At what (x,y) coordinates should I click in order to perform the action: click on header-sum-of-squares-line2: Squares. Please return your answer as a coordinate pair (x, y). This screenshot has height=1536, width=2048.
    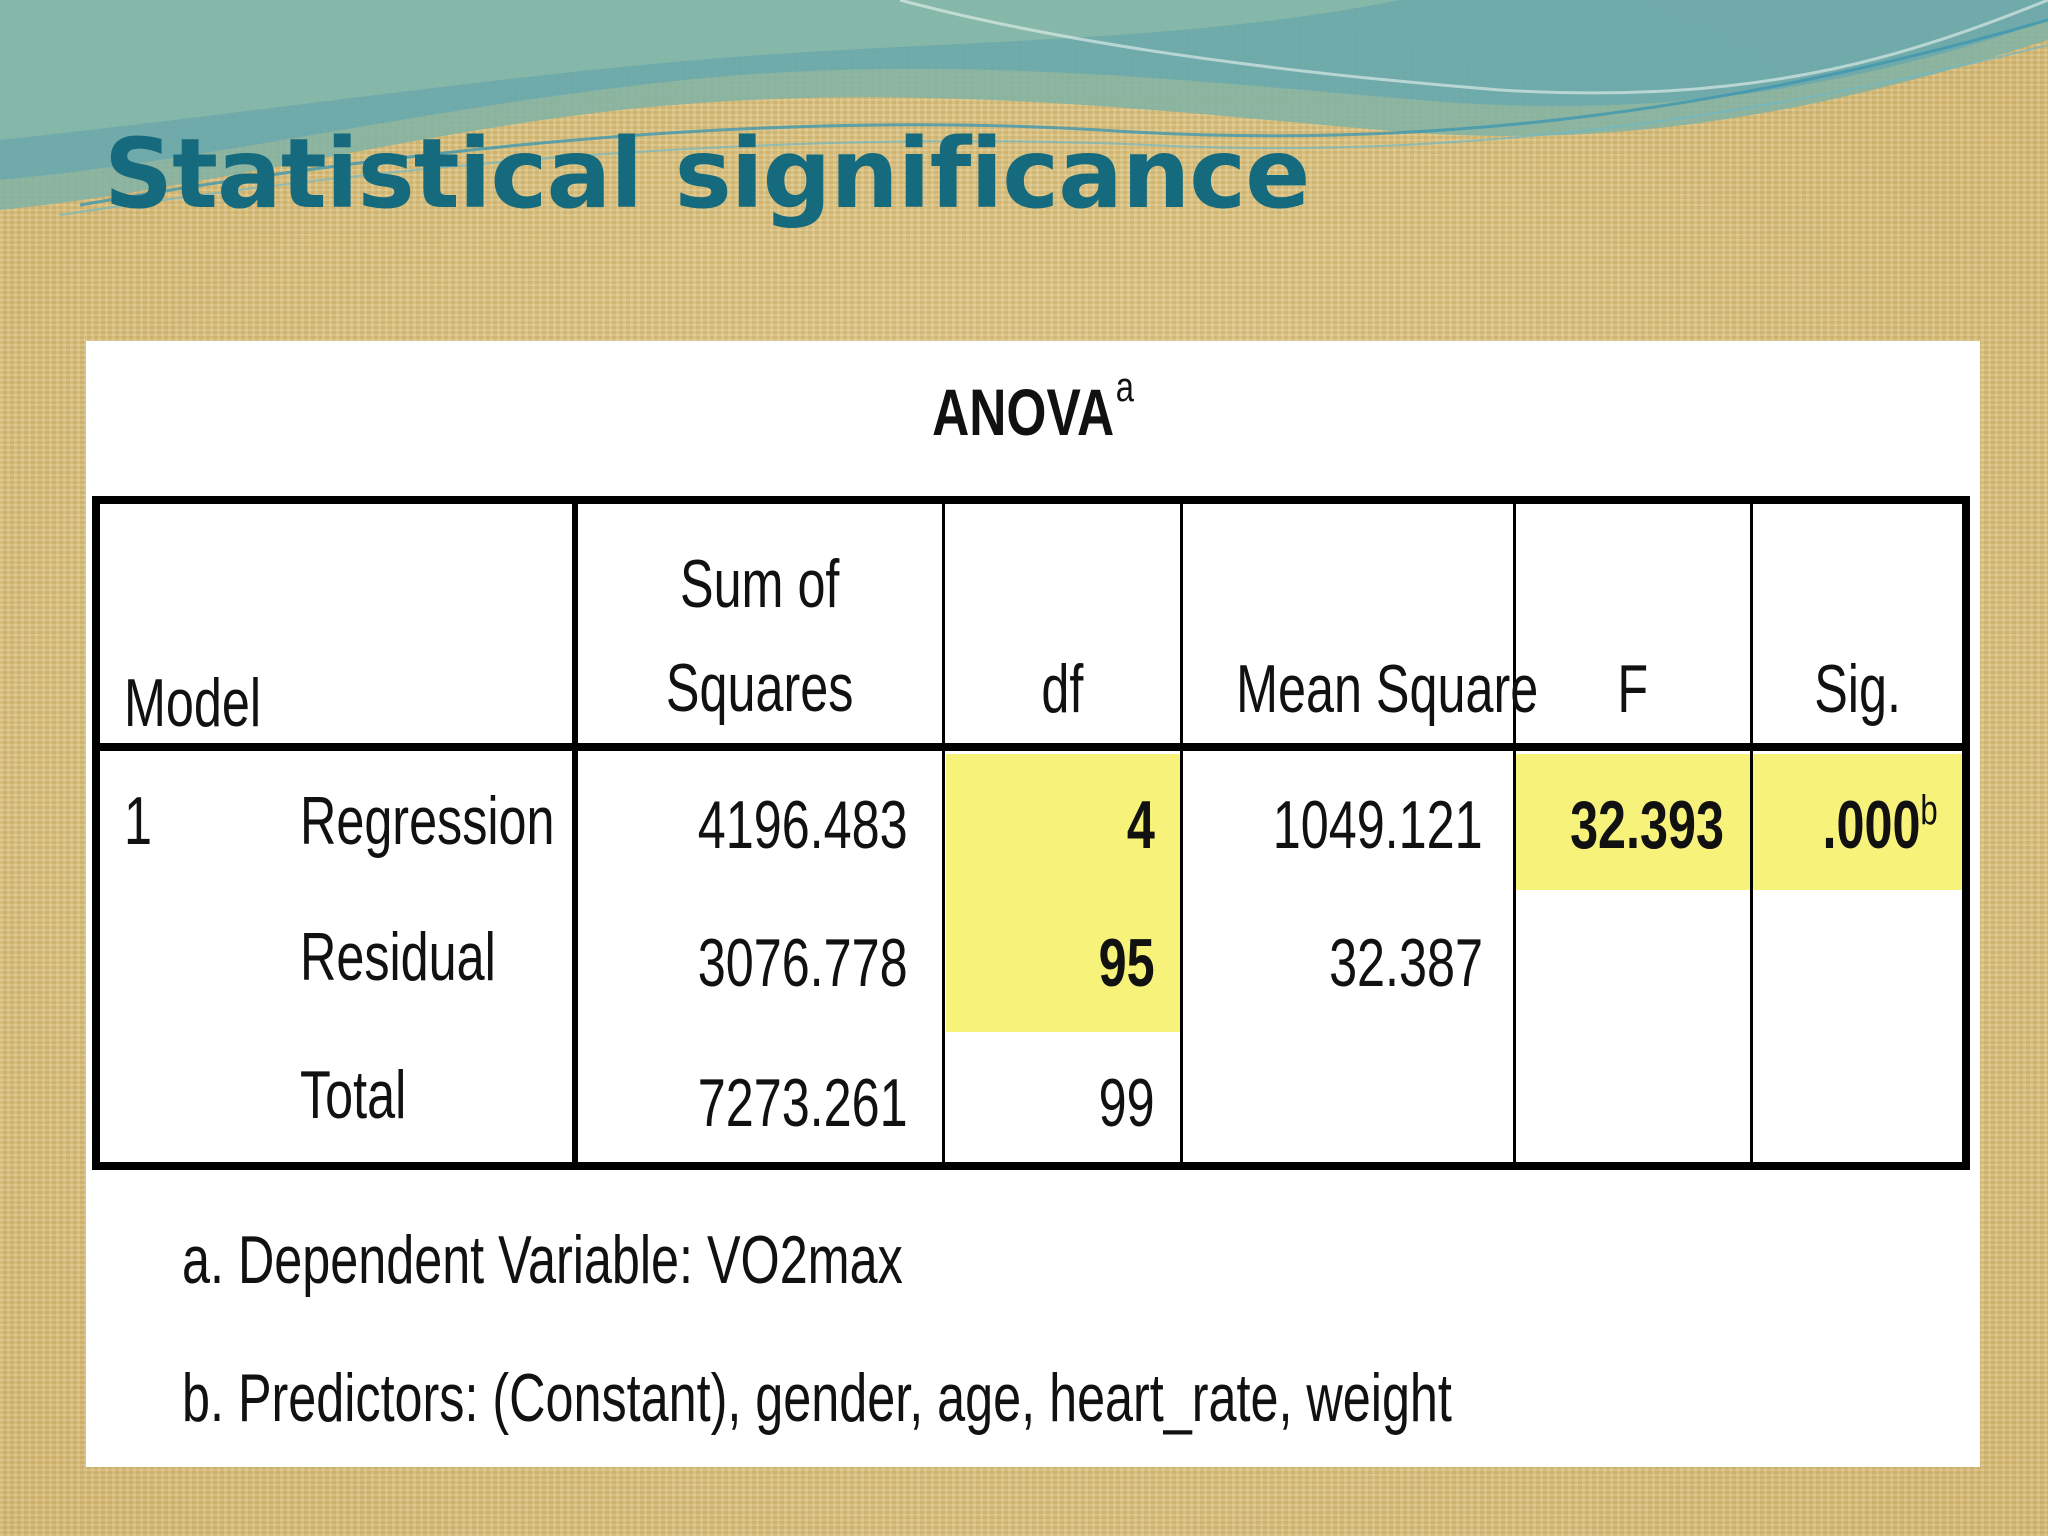
    Looking at the image, I should click on (760, 688).